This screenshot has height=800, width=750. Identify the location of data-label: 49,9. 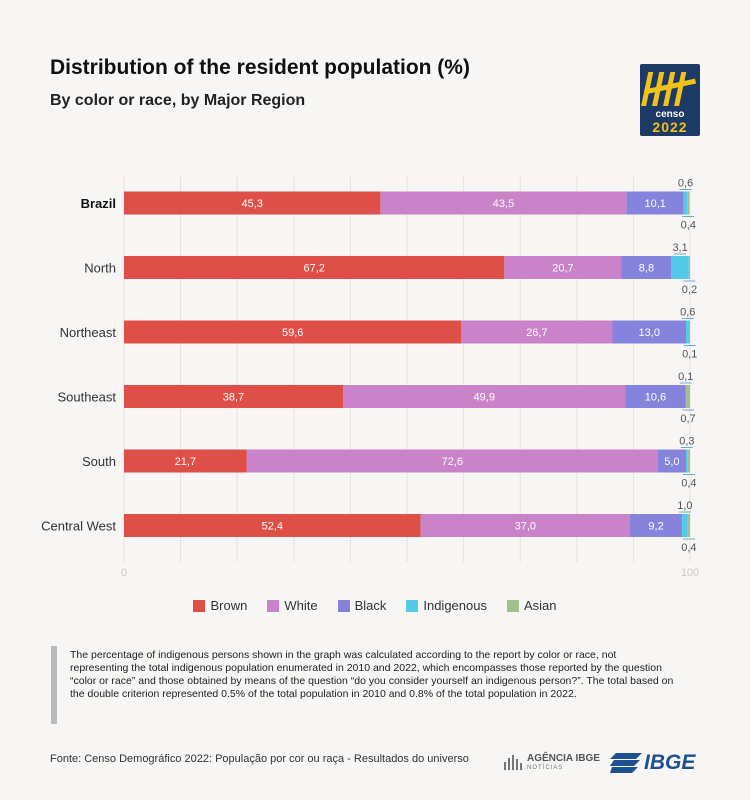
(484, 398).